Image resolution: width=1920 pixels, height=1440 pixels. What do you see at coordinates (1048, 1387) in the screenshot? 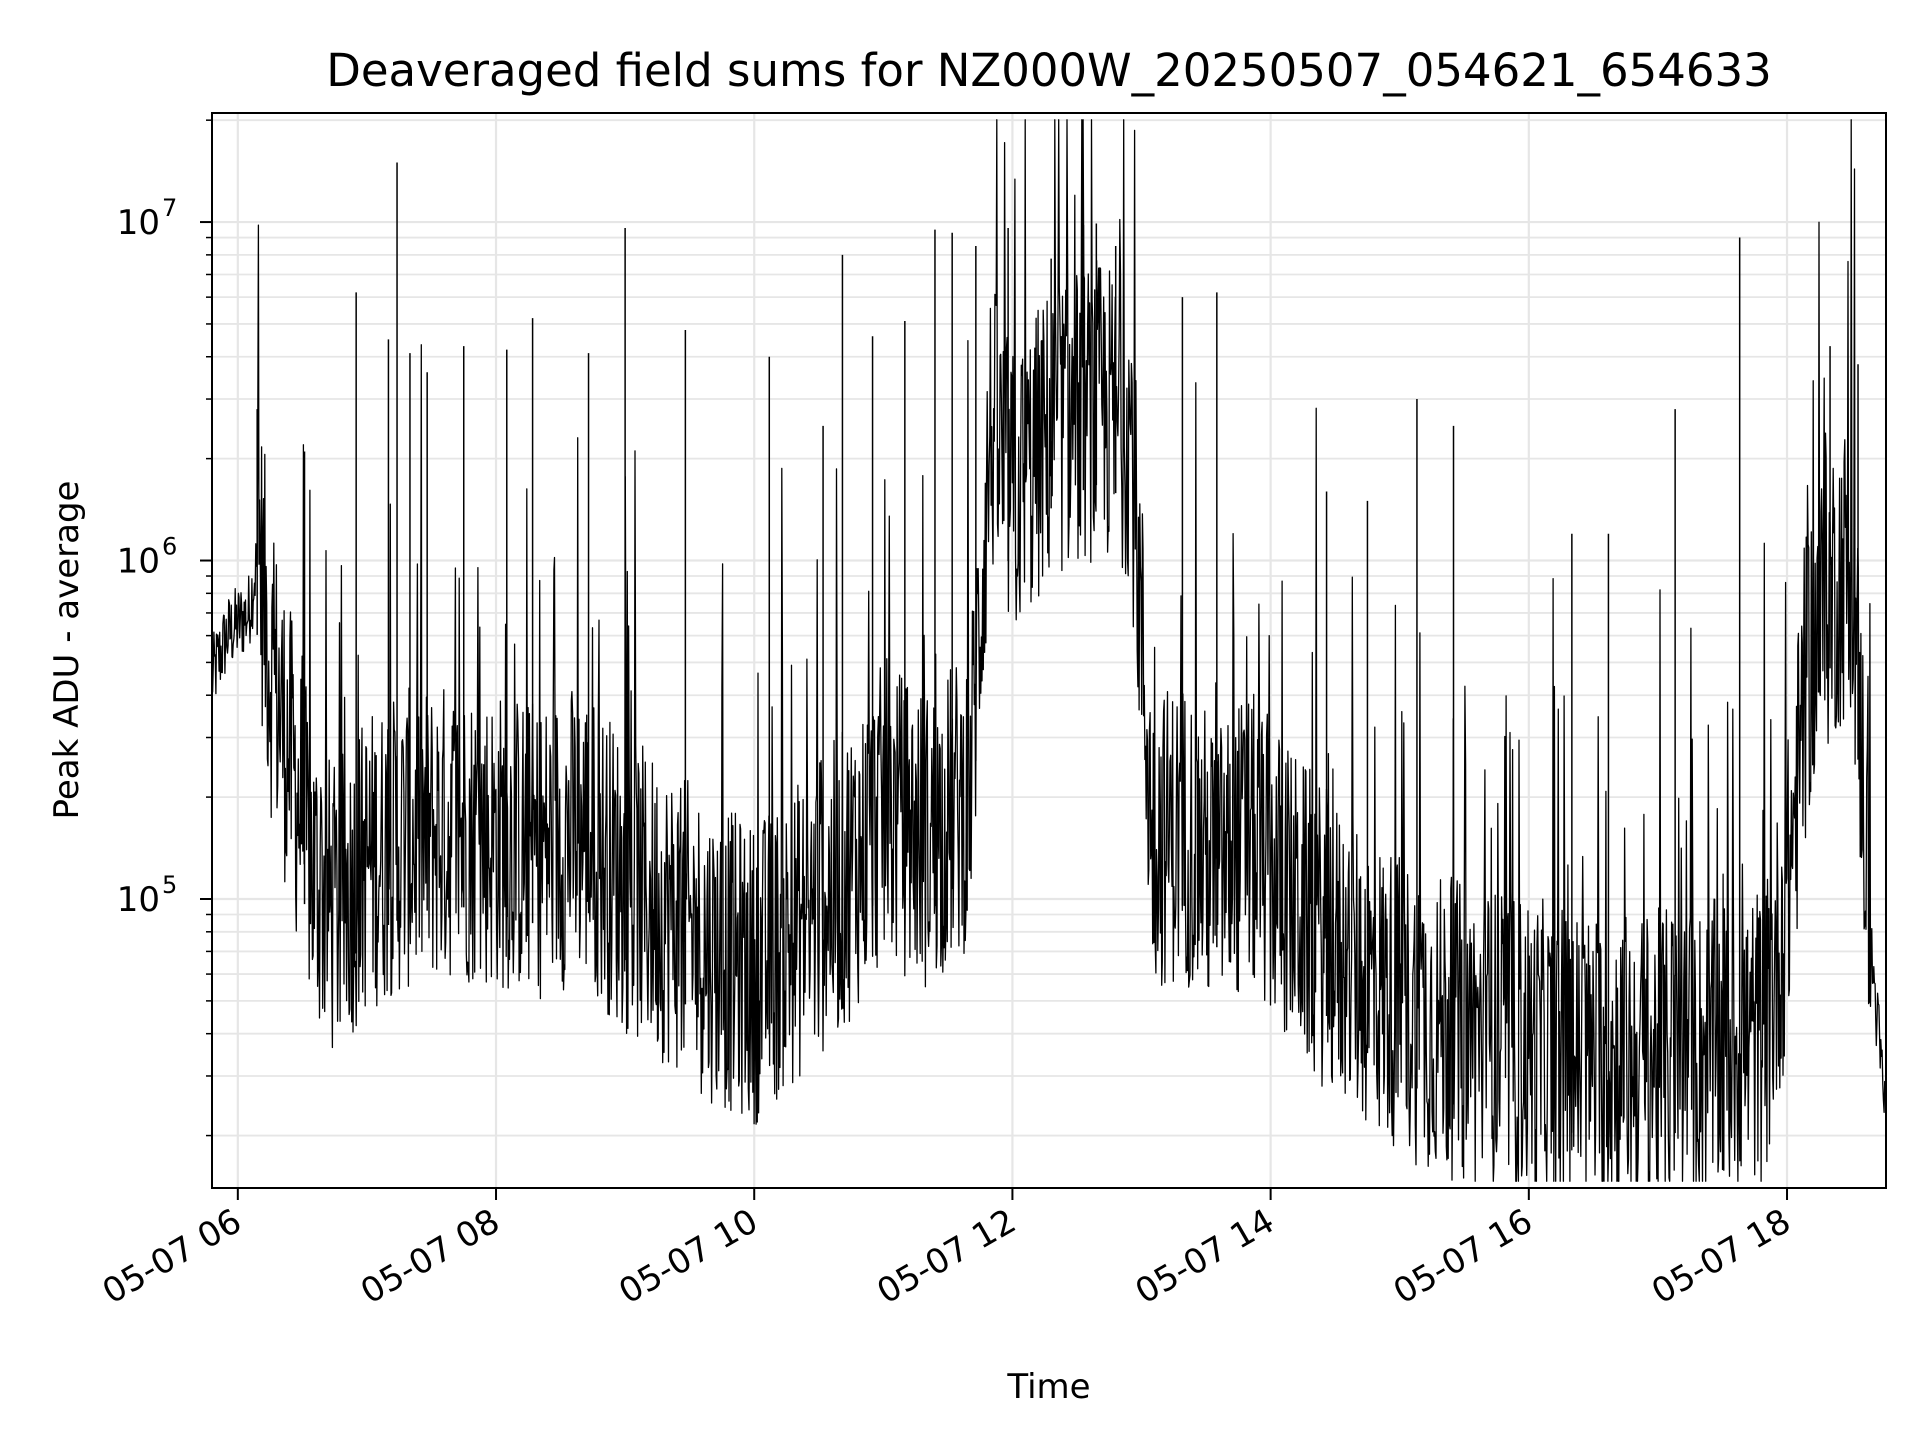
I see `x-axis-label: Time` at bounding box center [1048, 1387].